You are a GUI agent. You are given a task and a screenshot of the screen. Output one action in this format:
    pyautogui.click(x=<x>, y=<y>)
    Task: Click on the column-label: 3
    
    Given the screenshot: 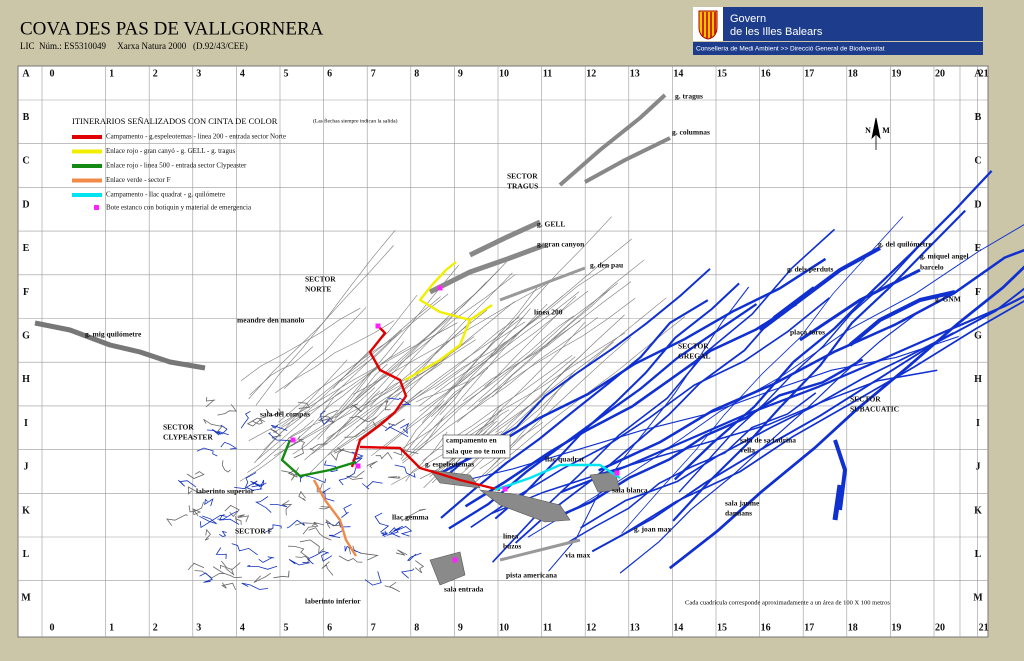 What is the action you would take?
    pyautogui.click(x=198, y=627)
    